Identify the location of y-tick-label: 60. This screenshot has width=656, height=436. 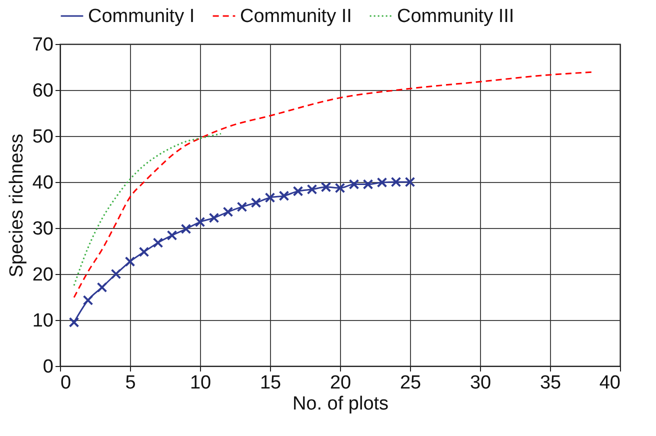
(43, 91).